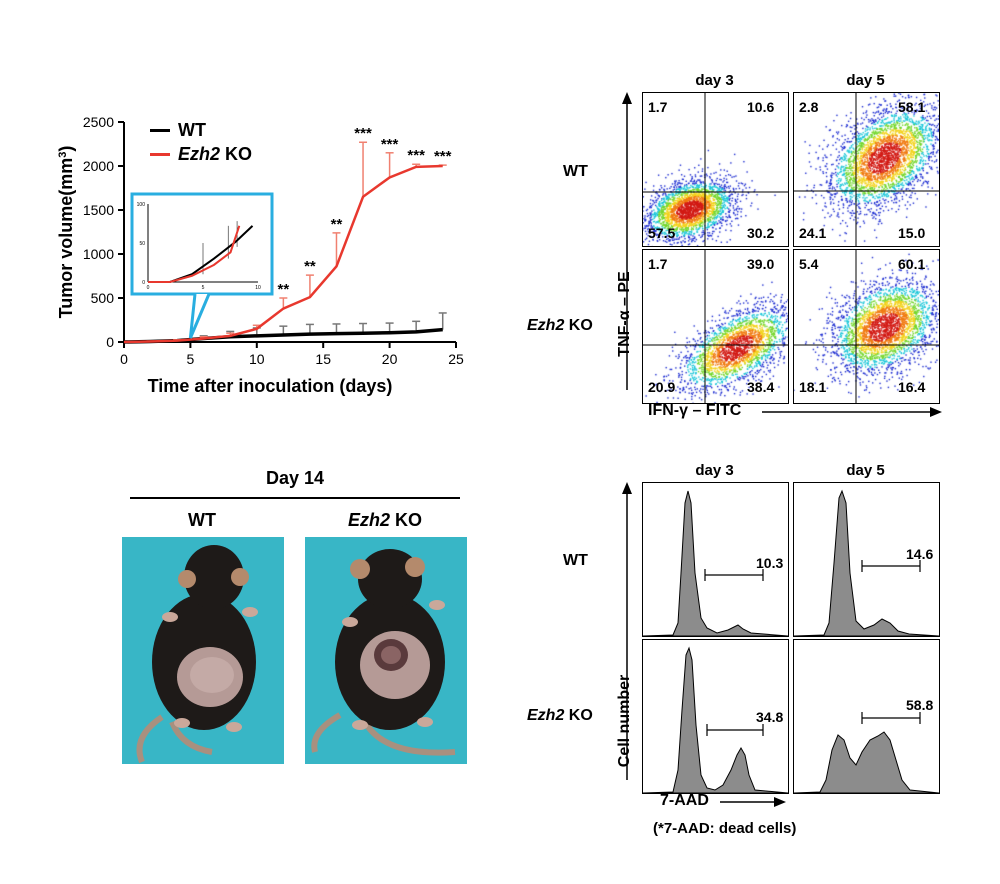  I want to click on flow-bottom-yaxis-label: Cell number, so click(624, 721).